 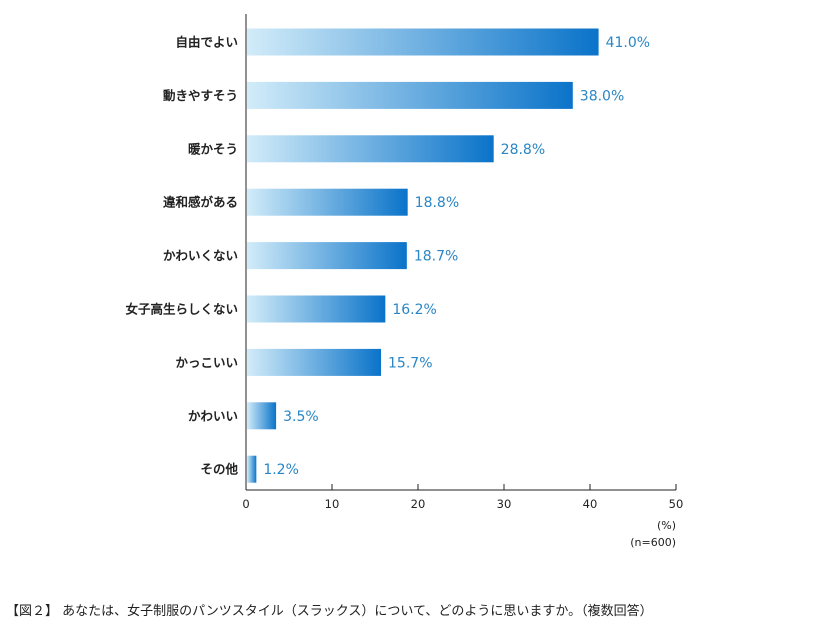 What do you see at coordinates (602, 96) in the screenshot?
I see `value-label: 38.0%` at bounding box center [602, 96].